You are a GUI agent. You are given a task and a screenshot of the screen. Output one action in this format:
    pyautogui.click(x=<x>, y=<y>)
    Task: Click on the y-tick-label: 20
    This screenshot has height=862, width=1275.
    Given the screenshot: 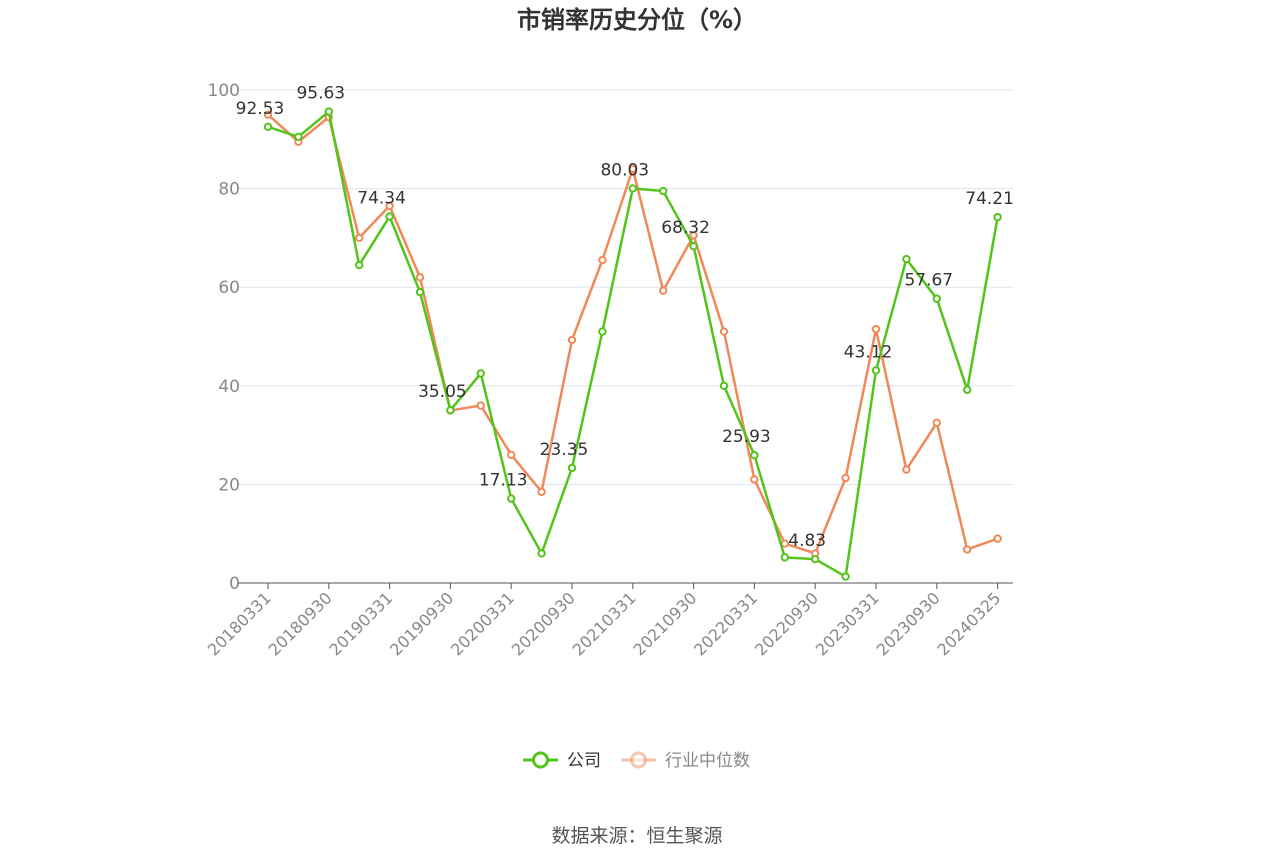 What is the action you would take?
    pyautogui.click(x=229, y=485)
    